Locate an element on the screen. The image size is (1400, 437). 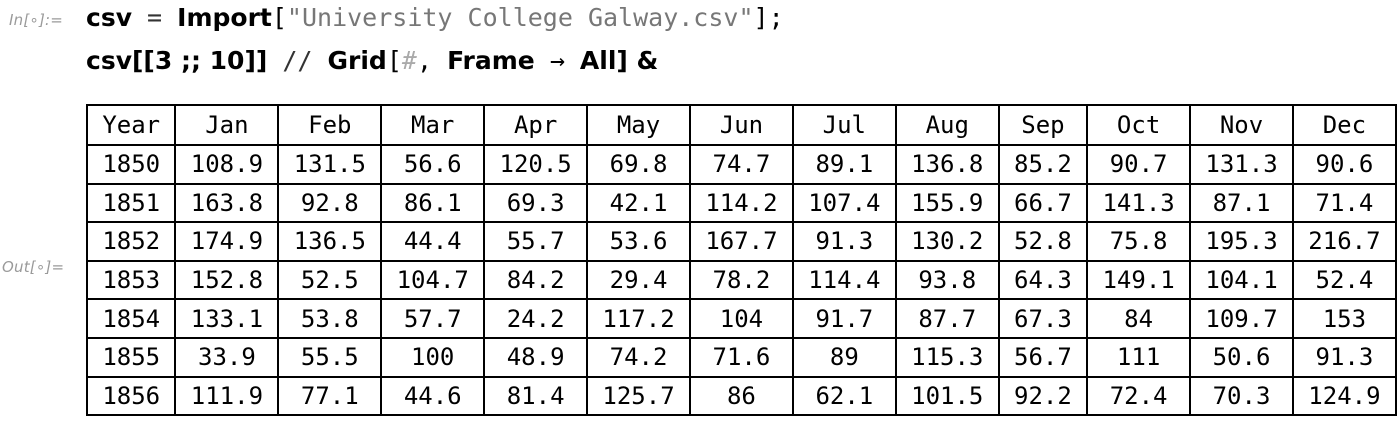
grid-header-cell: Year is located at coordinates (131, 125).